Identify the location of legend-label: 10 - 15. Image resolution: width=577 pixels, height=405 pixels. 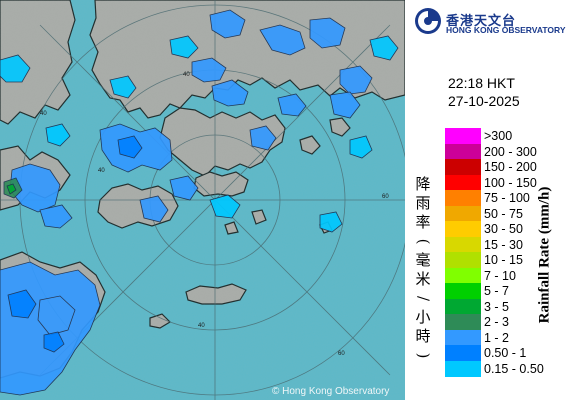
(503, 260).